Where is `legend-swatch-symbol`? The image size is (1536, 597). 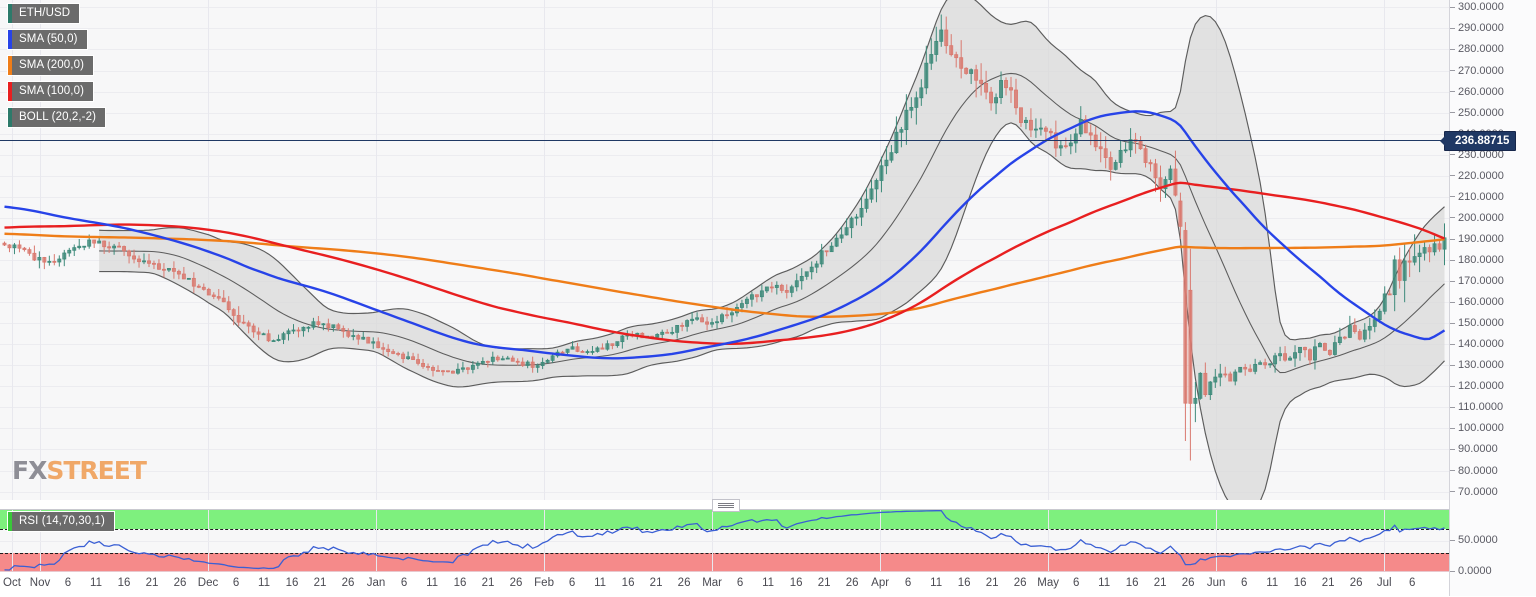 legend-swatch-symbol is located at coordinates (10, 13).